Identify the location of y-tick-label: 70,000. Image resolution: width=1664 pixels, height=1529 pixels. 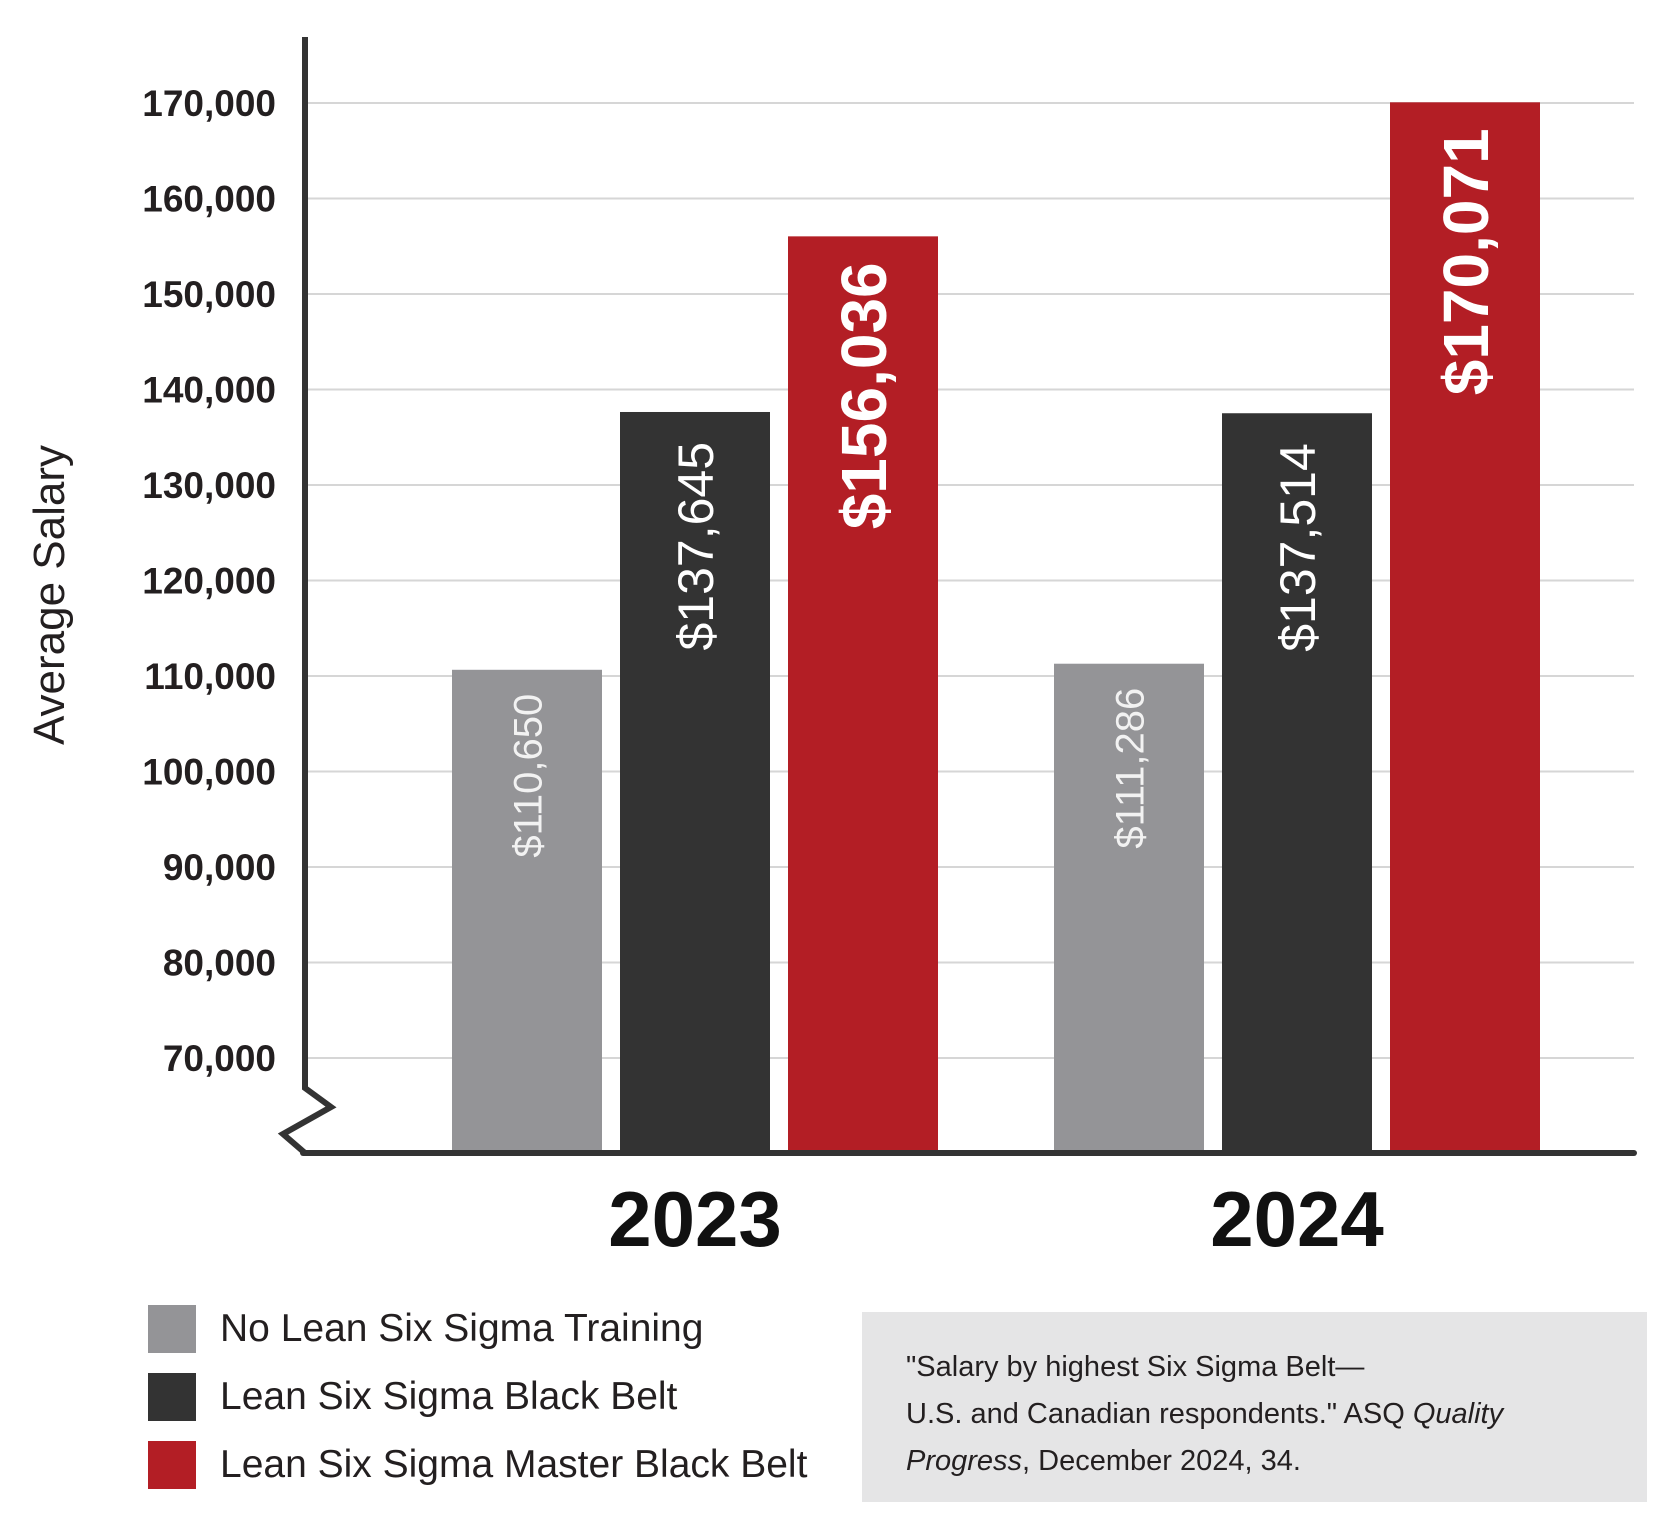
(219, 1058).